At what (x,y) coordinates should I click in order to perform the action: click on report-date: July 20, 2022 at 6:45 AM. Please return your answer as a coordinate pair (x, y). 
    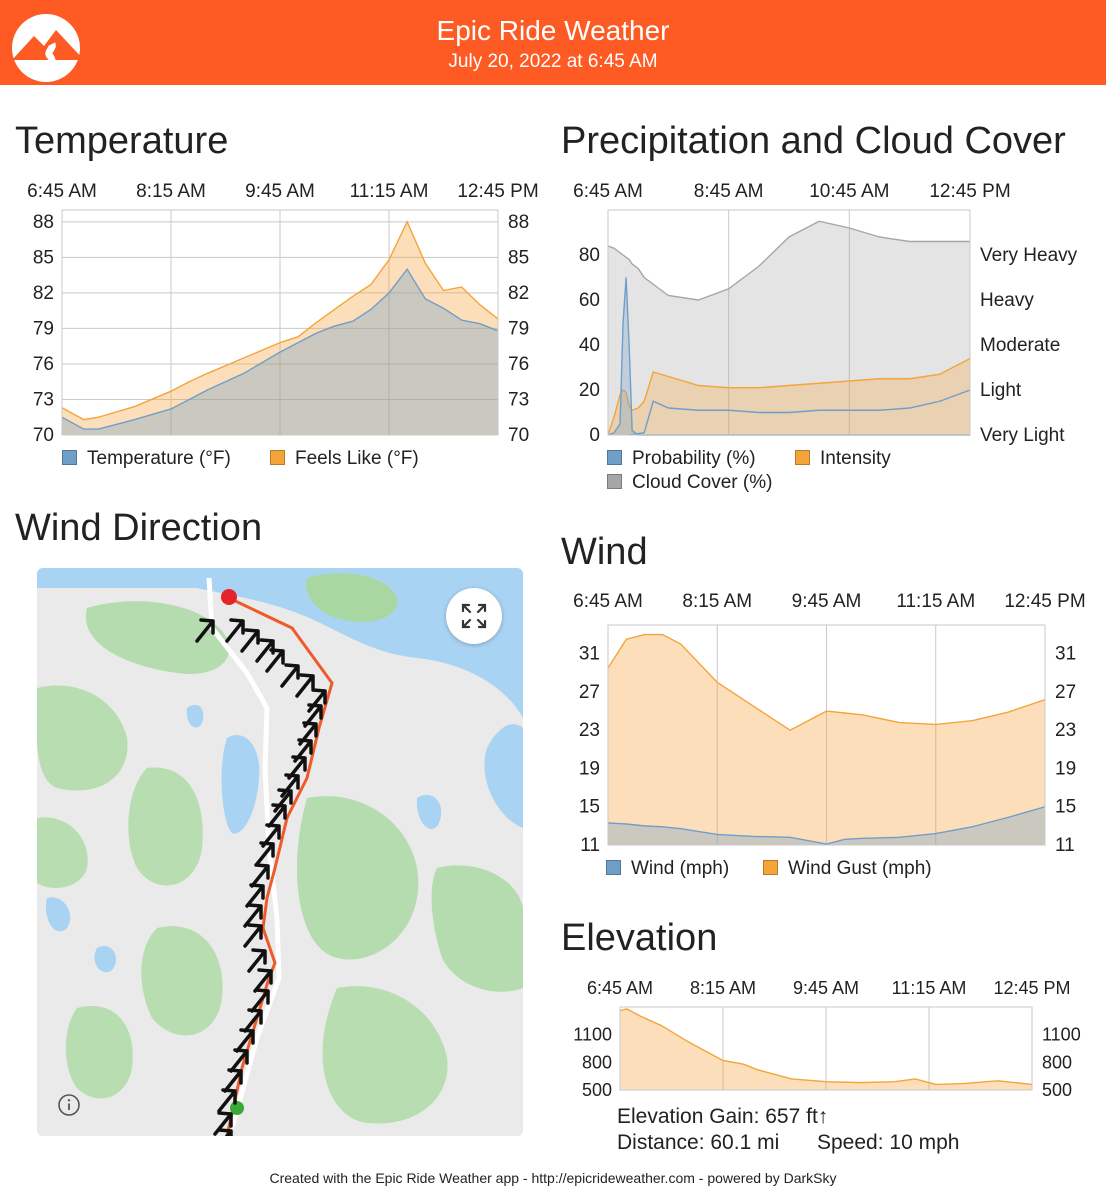
    Looking at the image, I should click on (553, 61).